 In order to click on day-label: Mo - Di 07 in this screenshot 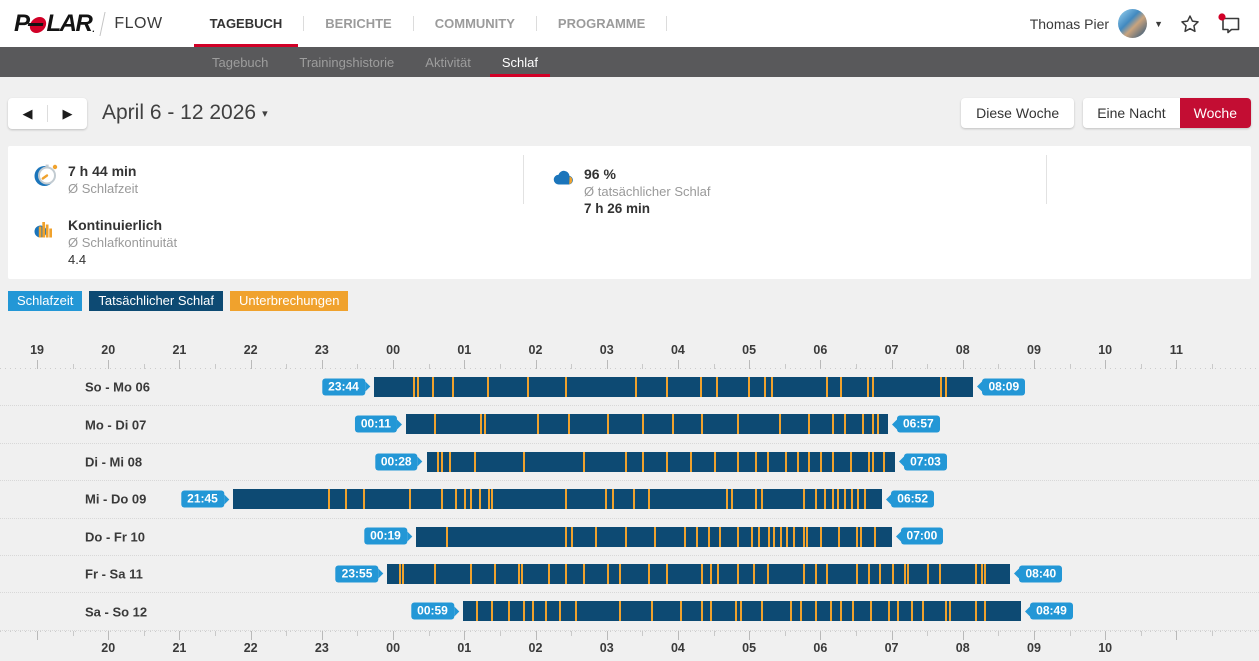, I will do `click(116, 425)`.